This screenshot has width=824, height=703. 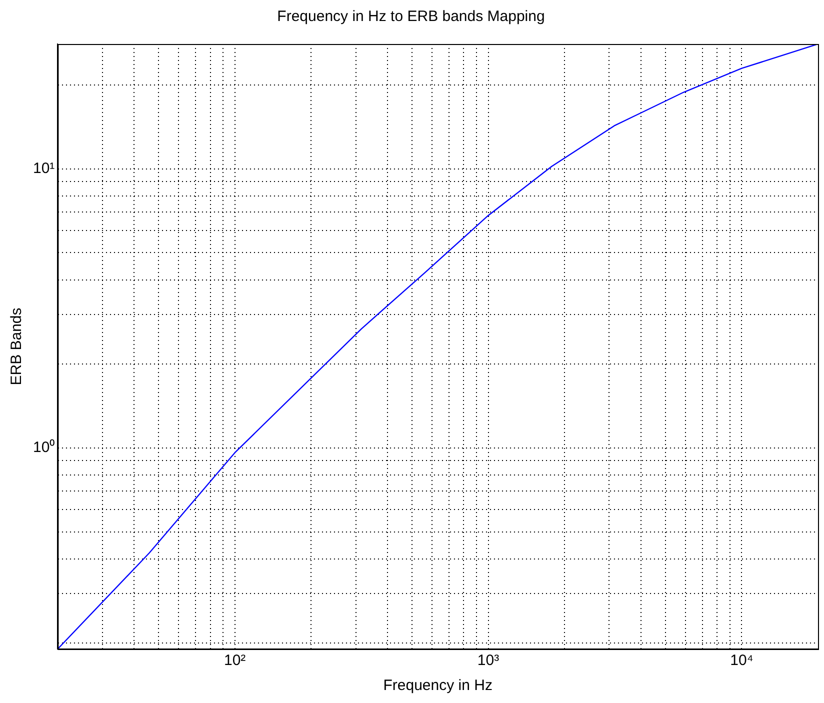 What do you see at coordinates (17, 347) in the screenshot?
I see `y-axis-title: ERB Bands` at bounding box center [17, 347].